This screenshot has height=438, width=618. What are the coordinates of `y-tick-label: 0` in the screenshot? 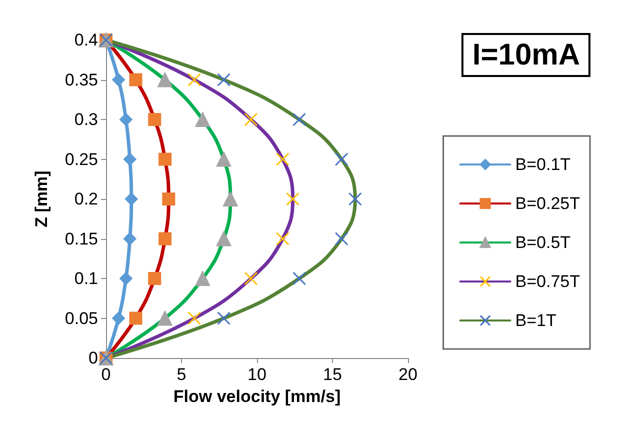 It's located at (93, 358).